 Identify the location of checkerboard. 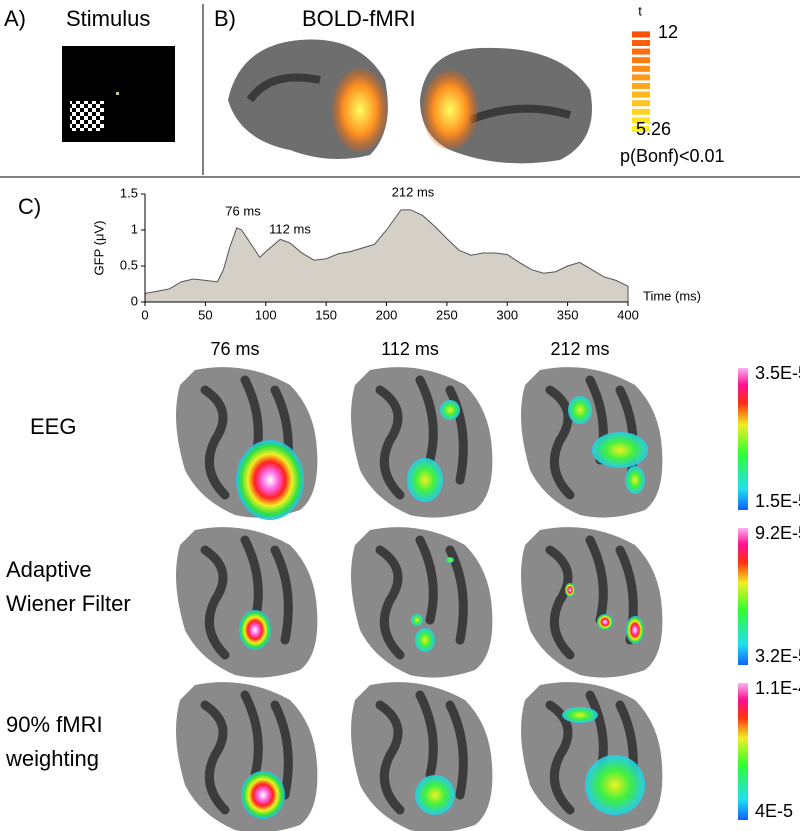
(87, 116).